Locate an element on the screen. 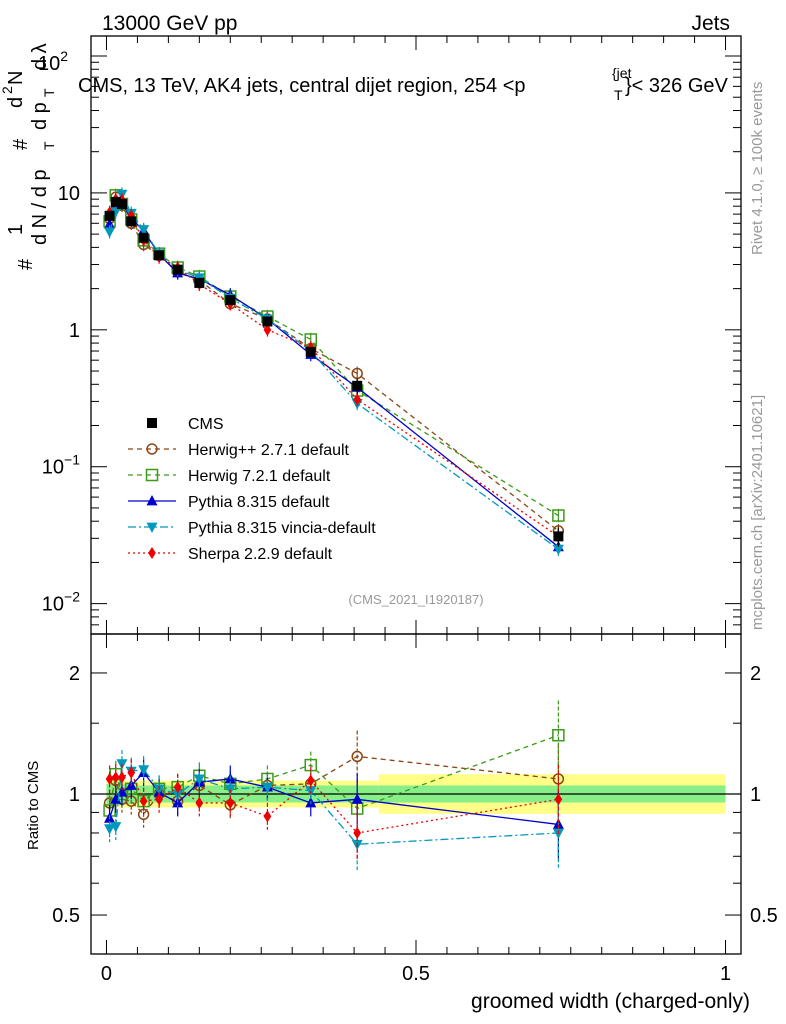  ratio-y-axis-label: Ratio to CMS is located at coordinates (33, 805).